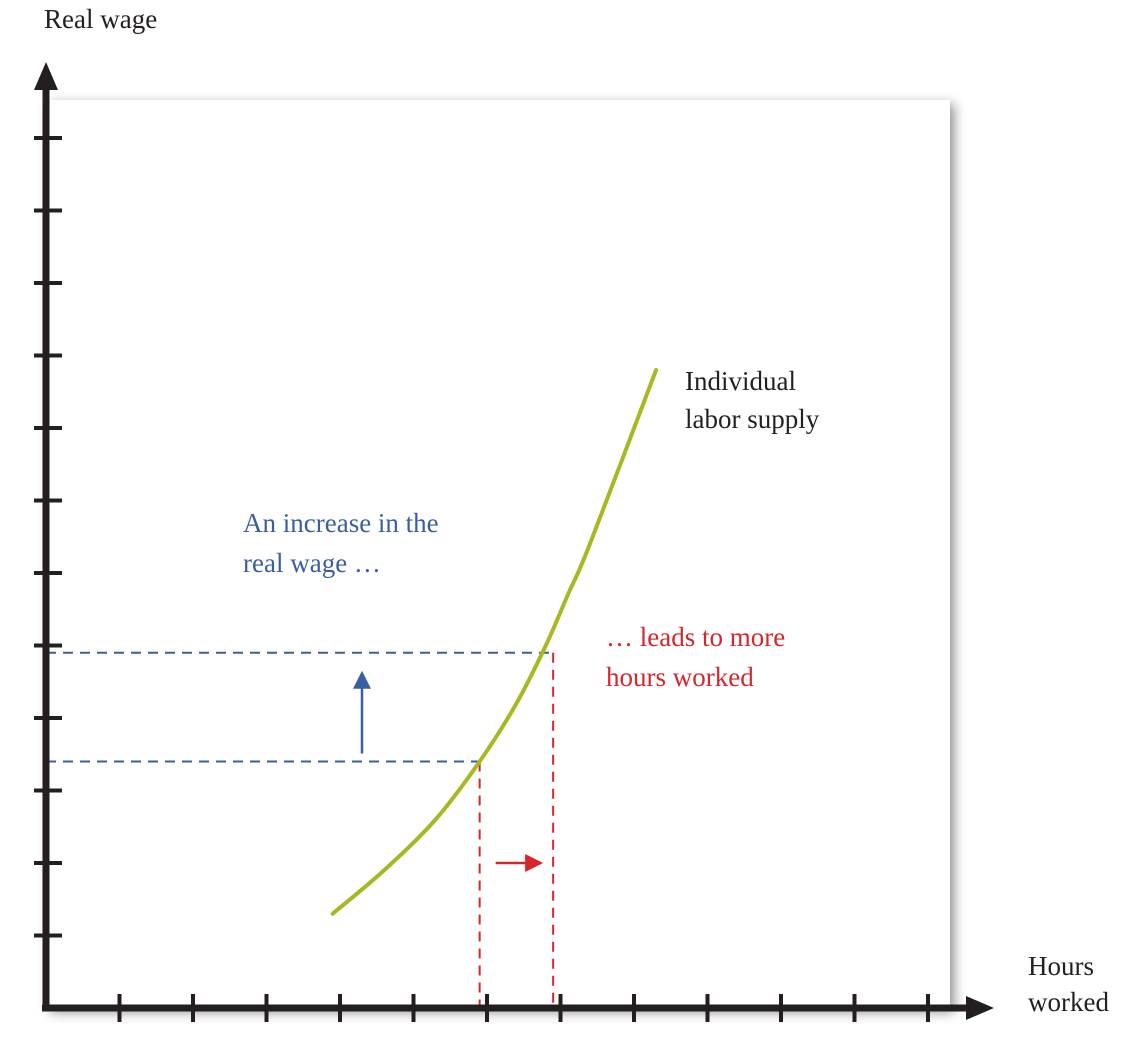 The height and width of the screenshot is (1059, 1128). I want to click on series-label-line-1: Individual, so click(740, 381).